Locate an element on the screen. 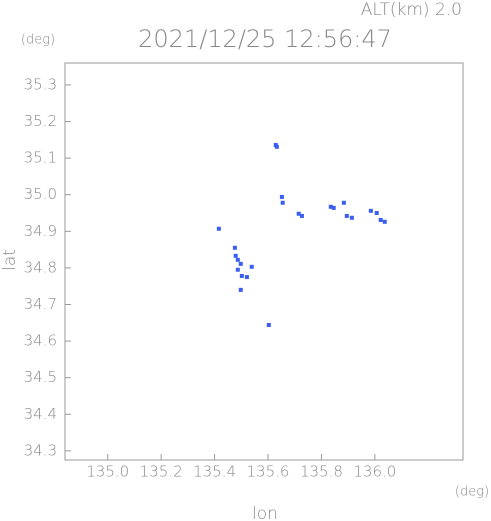  y-tick-label: 34.5 is located at coordinates (40, 377).